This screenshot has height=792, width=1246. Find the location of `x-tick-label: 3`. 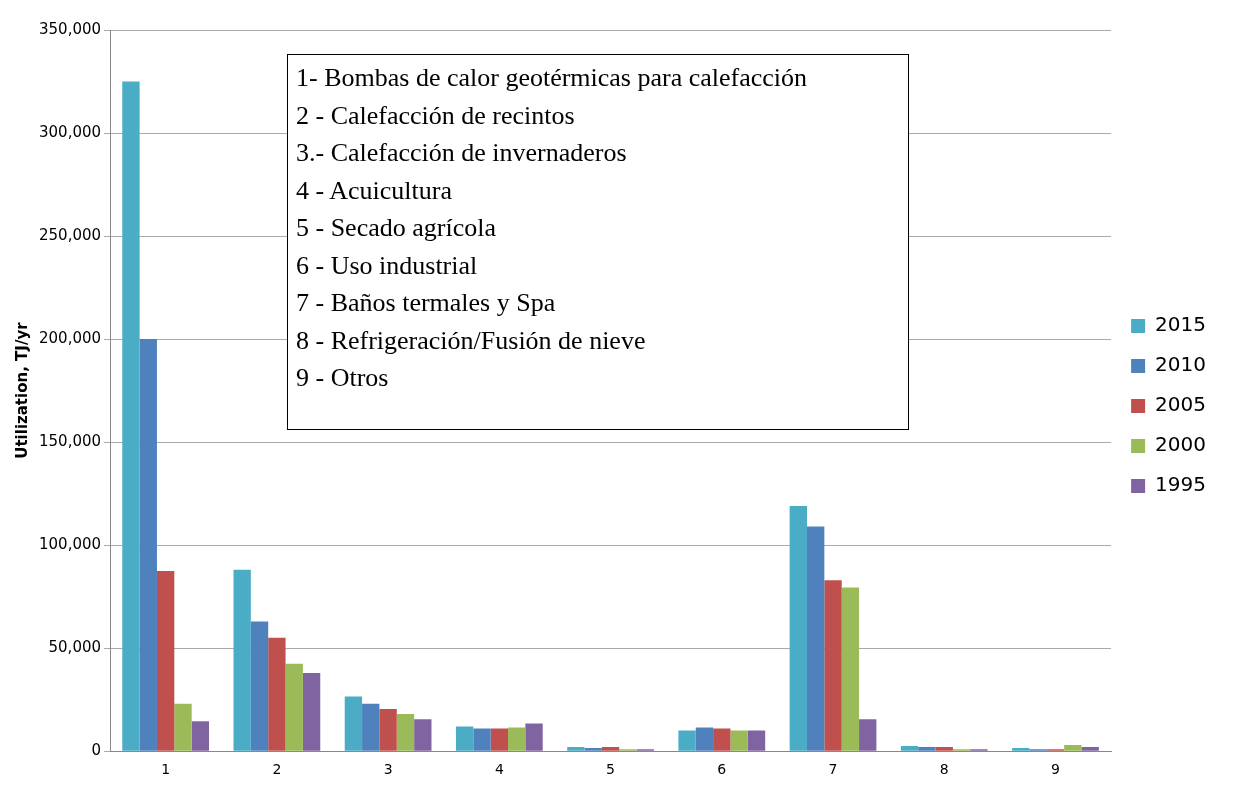

x-tick-label: 3 is located at coordinates (388, 769).